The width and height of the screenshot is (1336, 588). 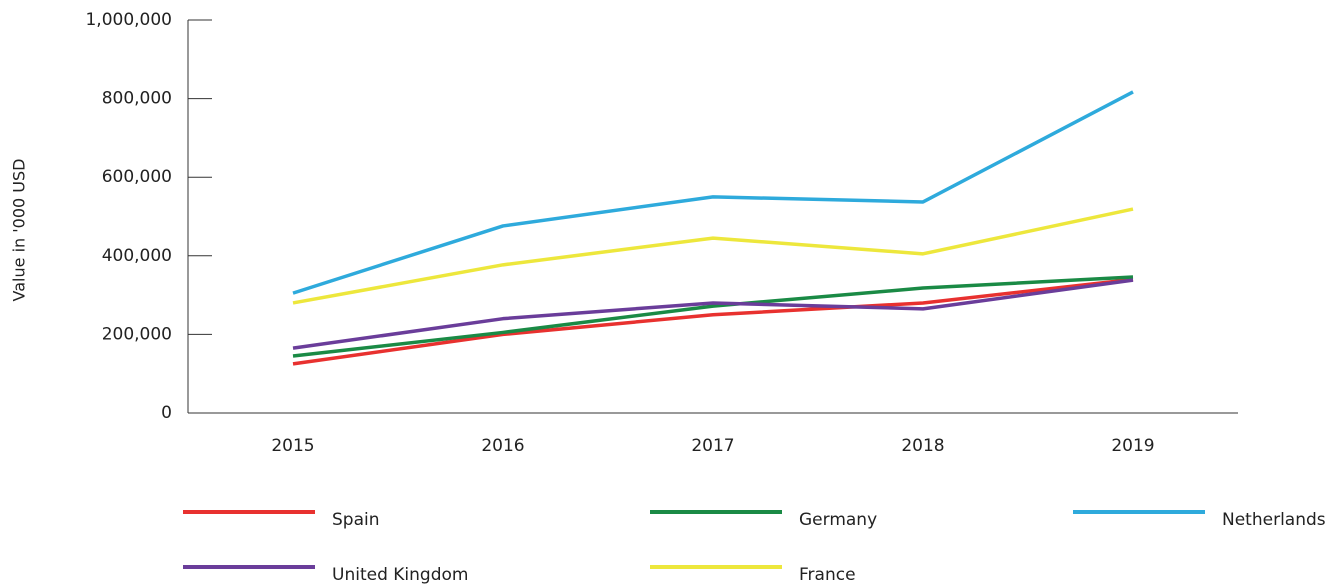 I want to click on legend-label: Germany, so click(x=838, y=520).